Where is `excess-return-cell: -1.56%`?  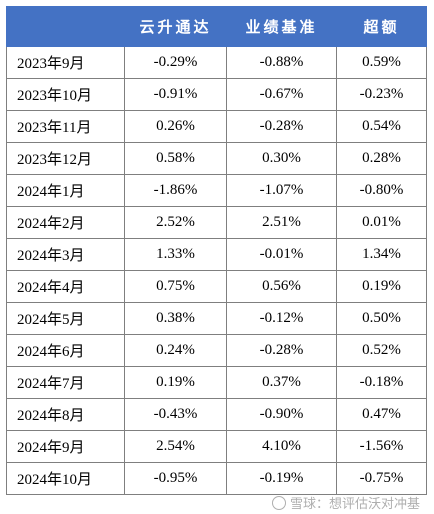
excess-return-cell: -1.56% is located at coordinates (381, 446).